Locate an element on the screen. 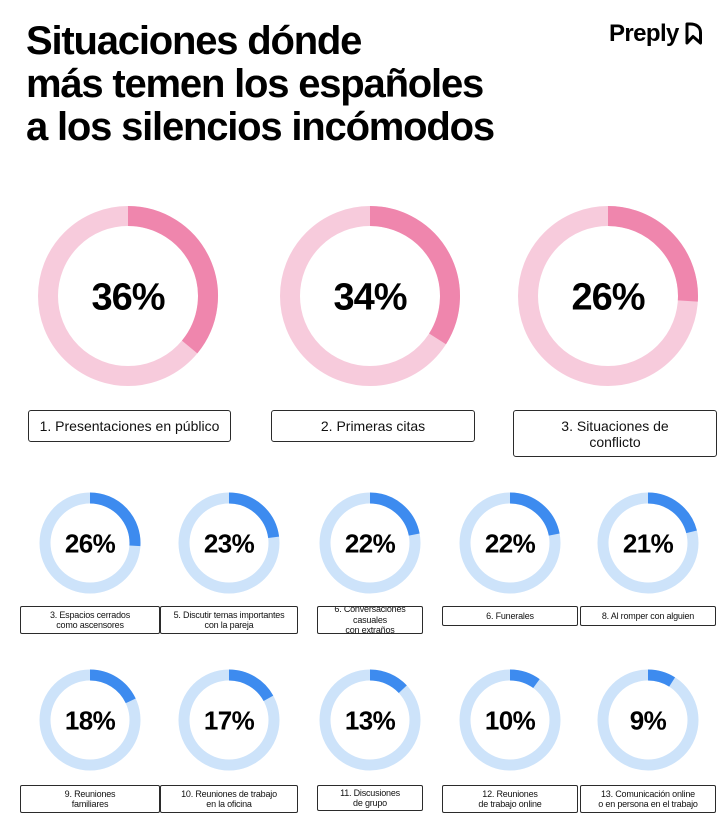  category-label-7: 6. Funerales is located at coordinates (510, 616).